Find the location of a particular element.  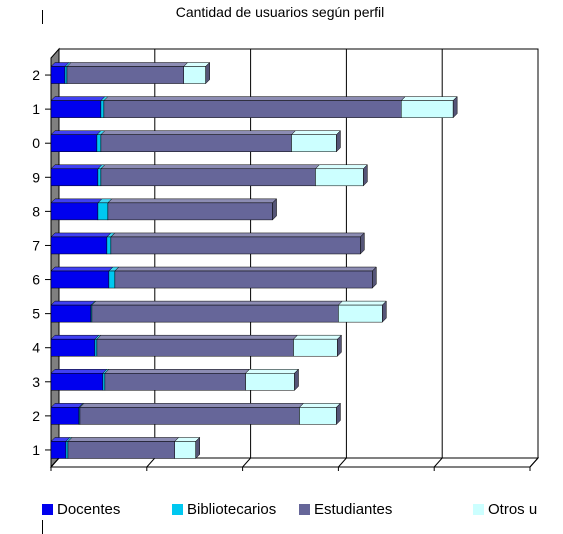

category-label: 4 is located at coordinates (36, 348).